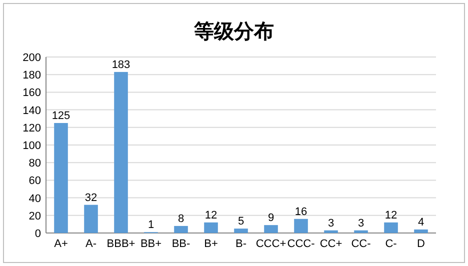  What do you see at coordinates (271, 218) in the screenshot?
I see `data-label: 9` at bounding box center [271, 218].